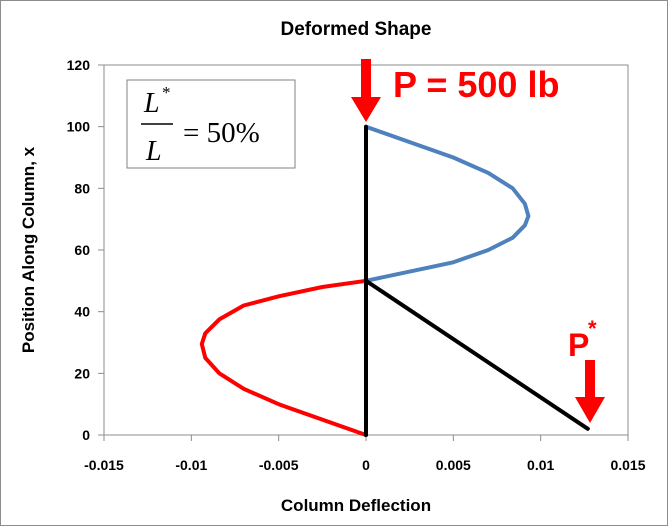 The image size is (668, 526). What do you see at coordinates (166, 92) in the screenshot?
I see `ratio-numerator-superscript: *` at bounding box center [166, 92].